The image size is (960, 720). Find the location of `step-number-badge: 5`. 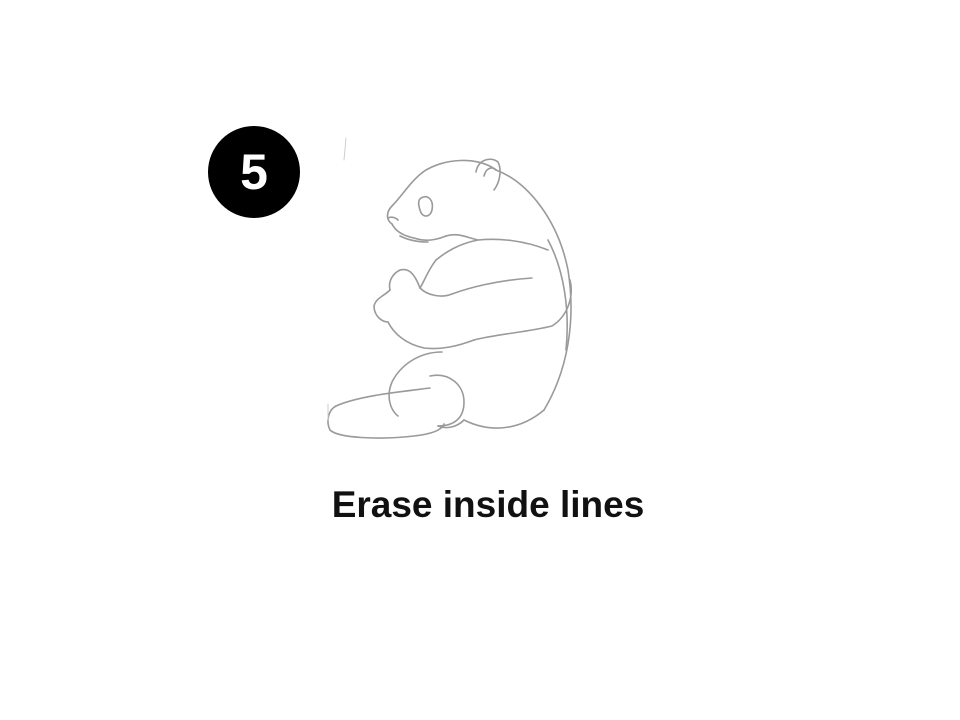

step-number-badge: 5 is located at coordinates (254, 172).